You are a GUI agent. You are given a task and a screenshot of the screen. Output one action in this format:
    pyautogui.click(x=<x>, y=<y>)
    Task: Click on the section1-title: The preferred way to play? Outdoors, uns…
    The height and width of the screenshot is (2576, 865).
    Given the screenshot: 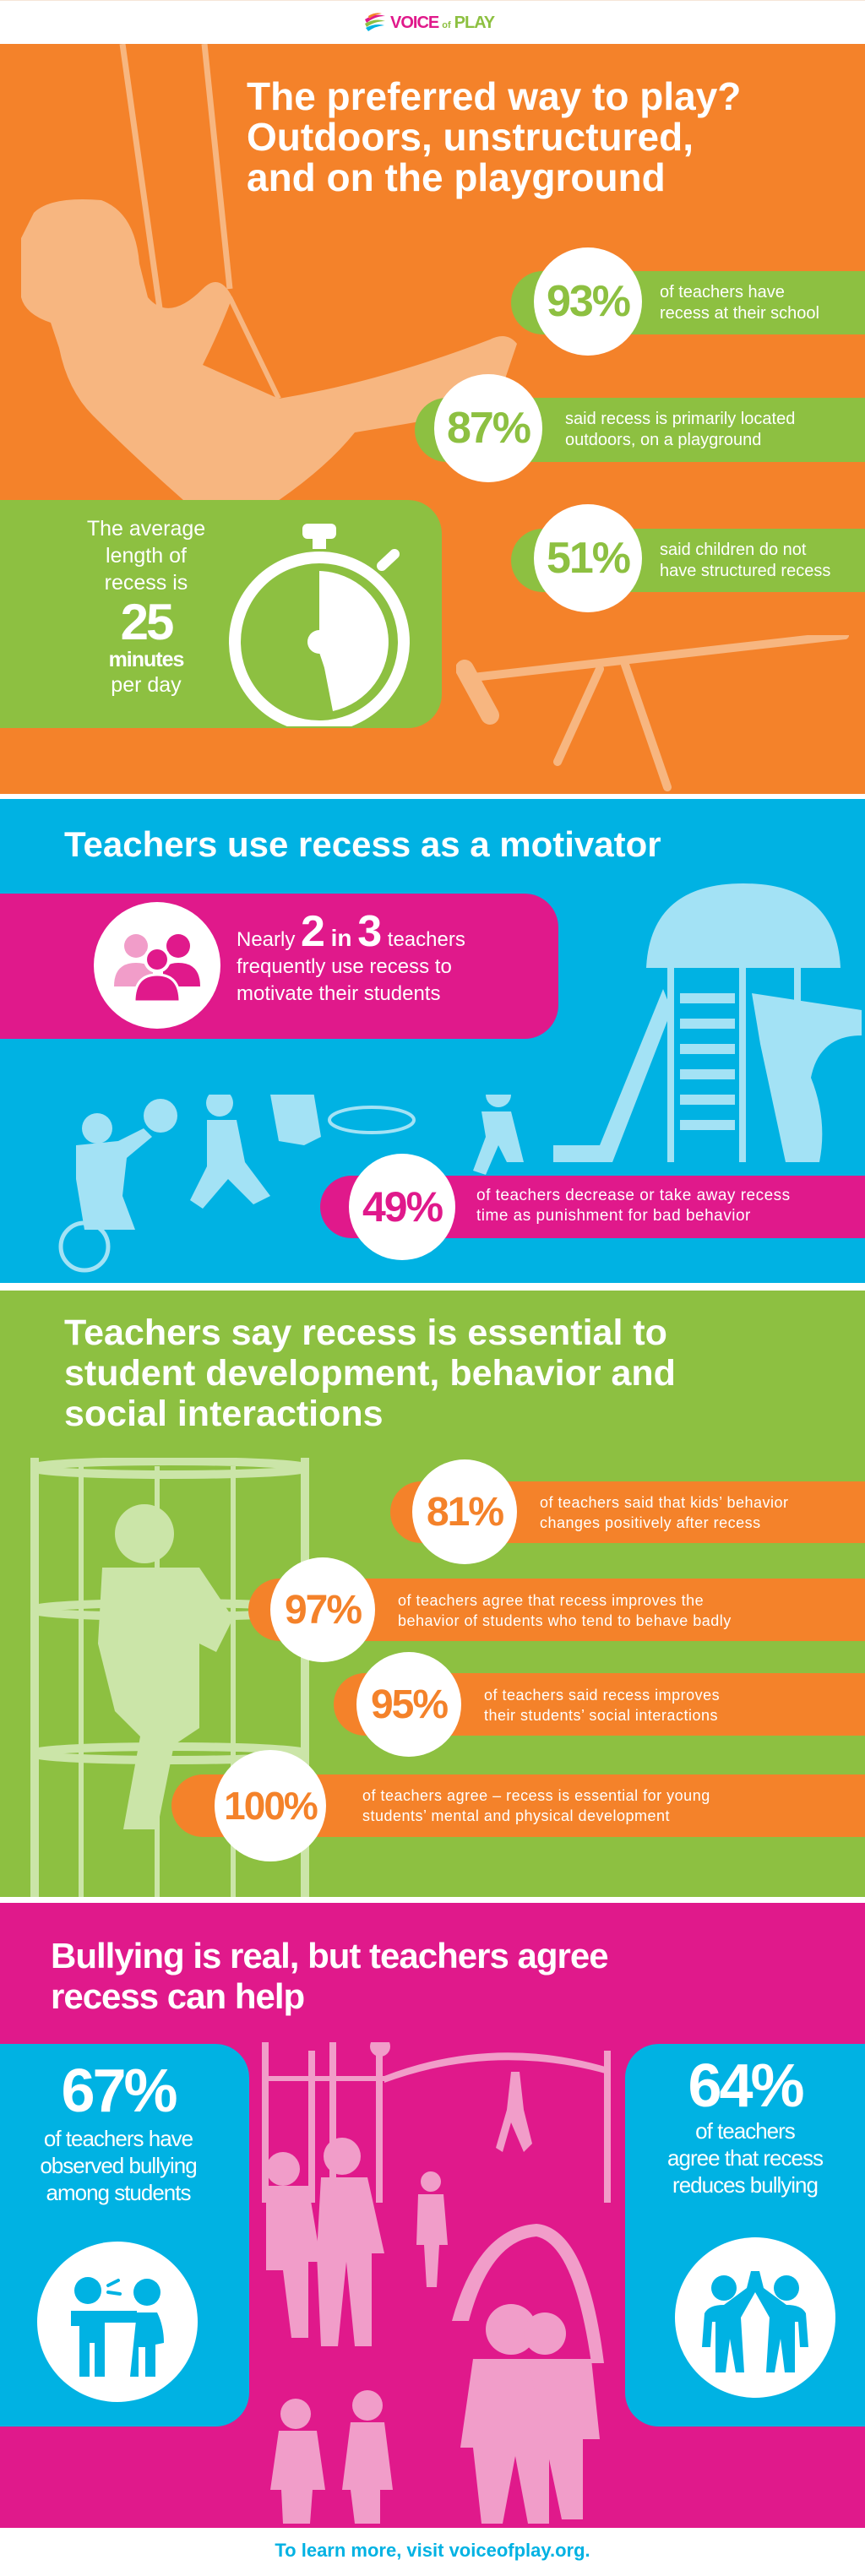 What is the action you would take?
    pyautogui.click(x=494, y=137)
    